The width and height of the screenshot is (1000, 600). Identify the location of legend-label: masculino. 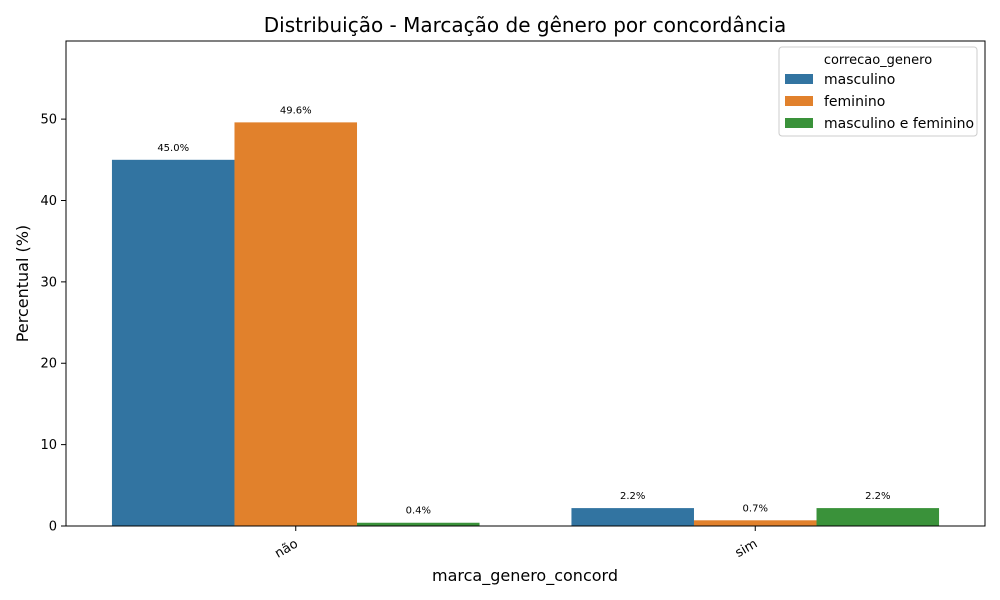
(859, 80).